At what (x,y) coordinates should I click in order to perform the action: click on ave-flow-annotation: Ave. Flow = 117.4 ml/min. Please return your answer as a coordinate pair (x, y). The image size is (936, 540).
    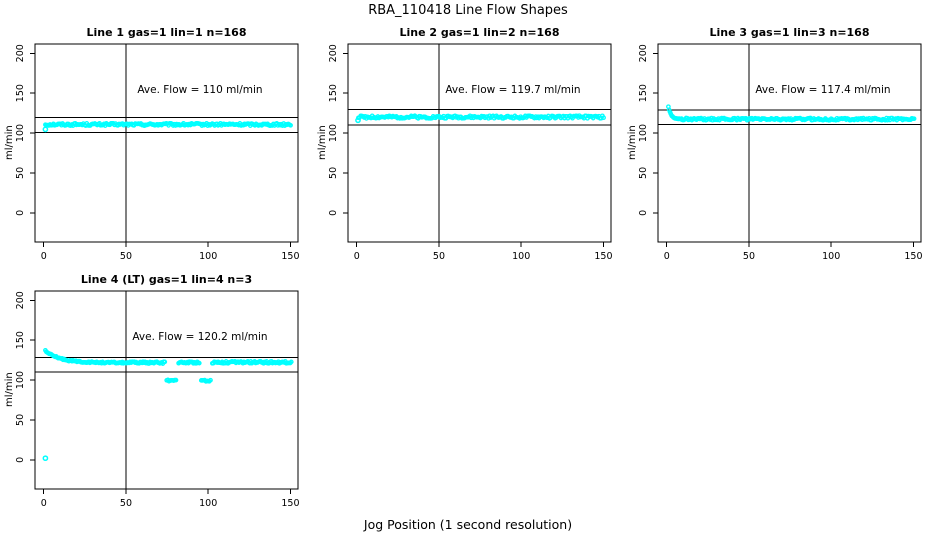
    Looking at the image, I should click on (822, 90).